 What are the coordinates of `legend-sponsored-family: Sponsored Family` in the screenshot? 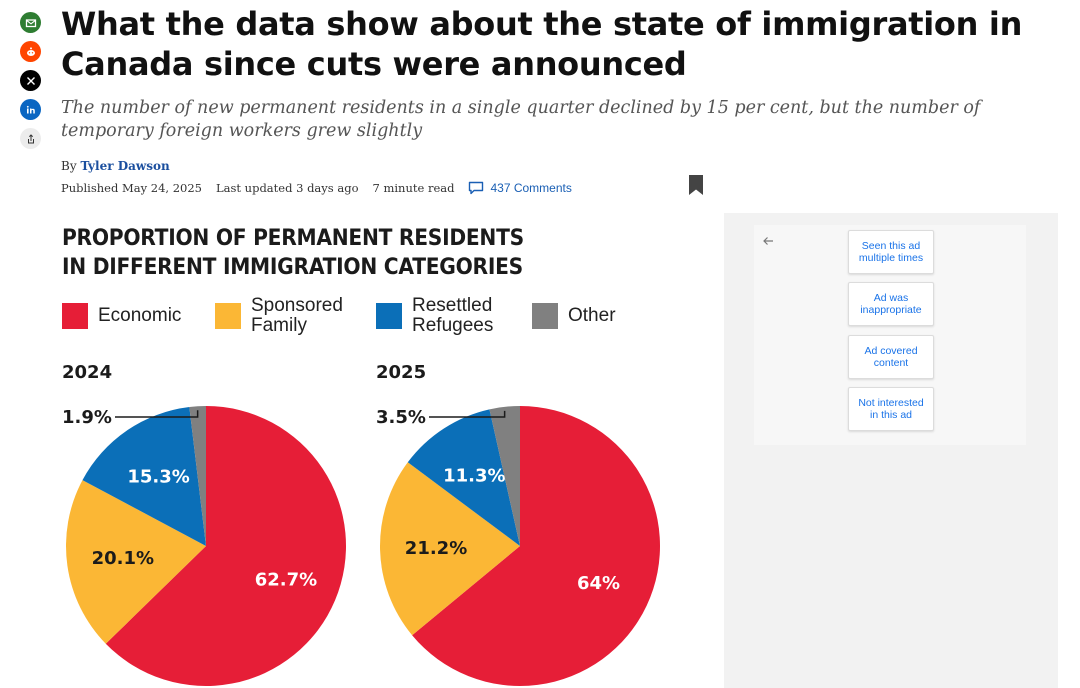 It's located at (285, 316).